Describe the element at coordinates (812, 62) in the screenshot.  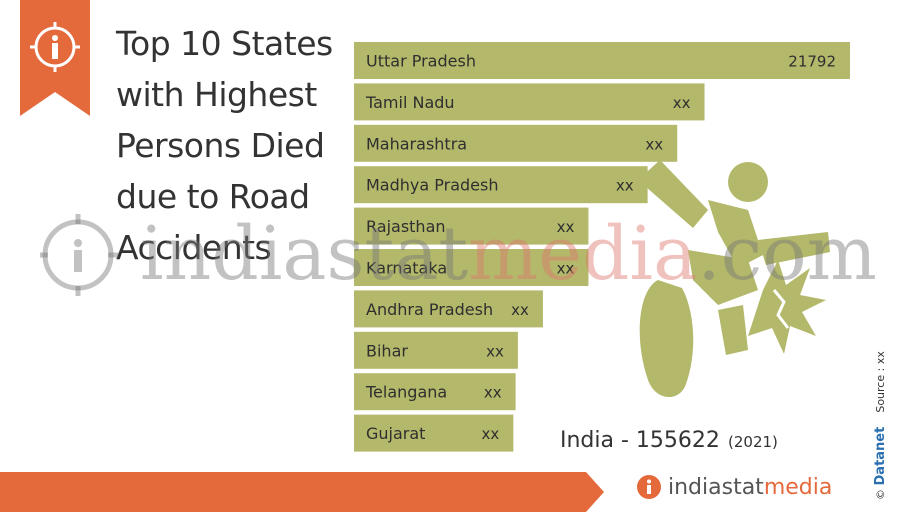
I see `data-label: 21792` at that location.